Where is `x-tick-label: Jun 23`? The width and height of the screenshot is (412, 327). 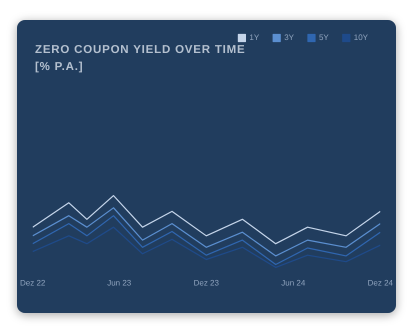
x-tick-label: Jun 23 is located at coordinates (119, 283).